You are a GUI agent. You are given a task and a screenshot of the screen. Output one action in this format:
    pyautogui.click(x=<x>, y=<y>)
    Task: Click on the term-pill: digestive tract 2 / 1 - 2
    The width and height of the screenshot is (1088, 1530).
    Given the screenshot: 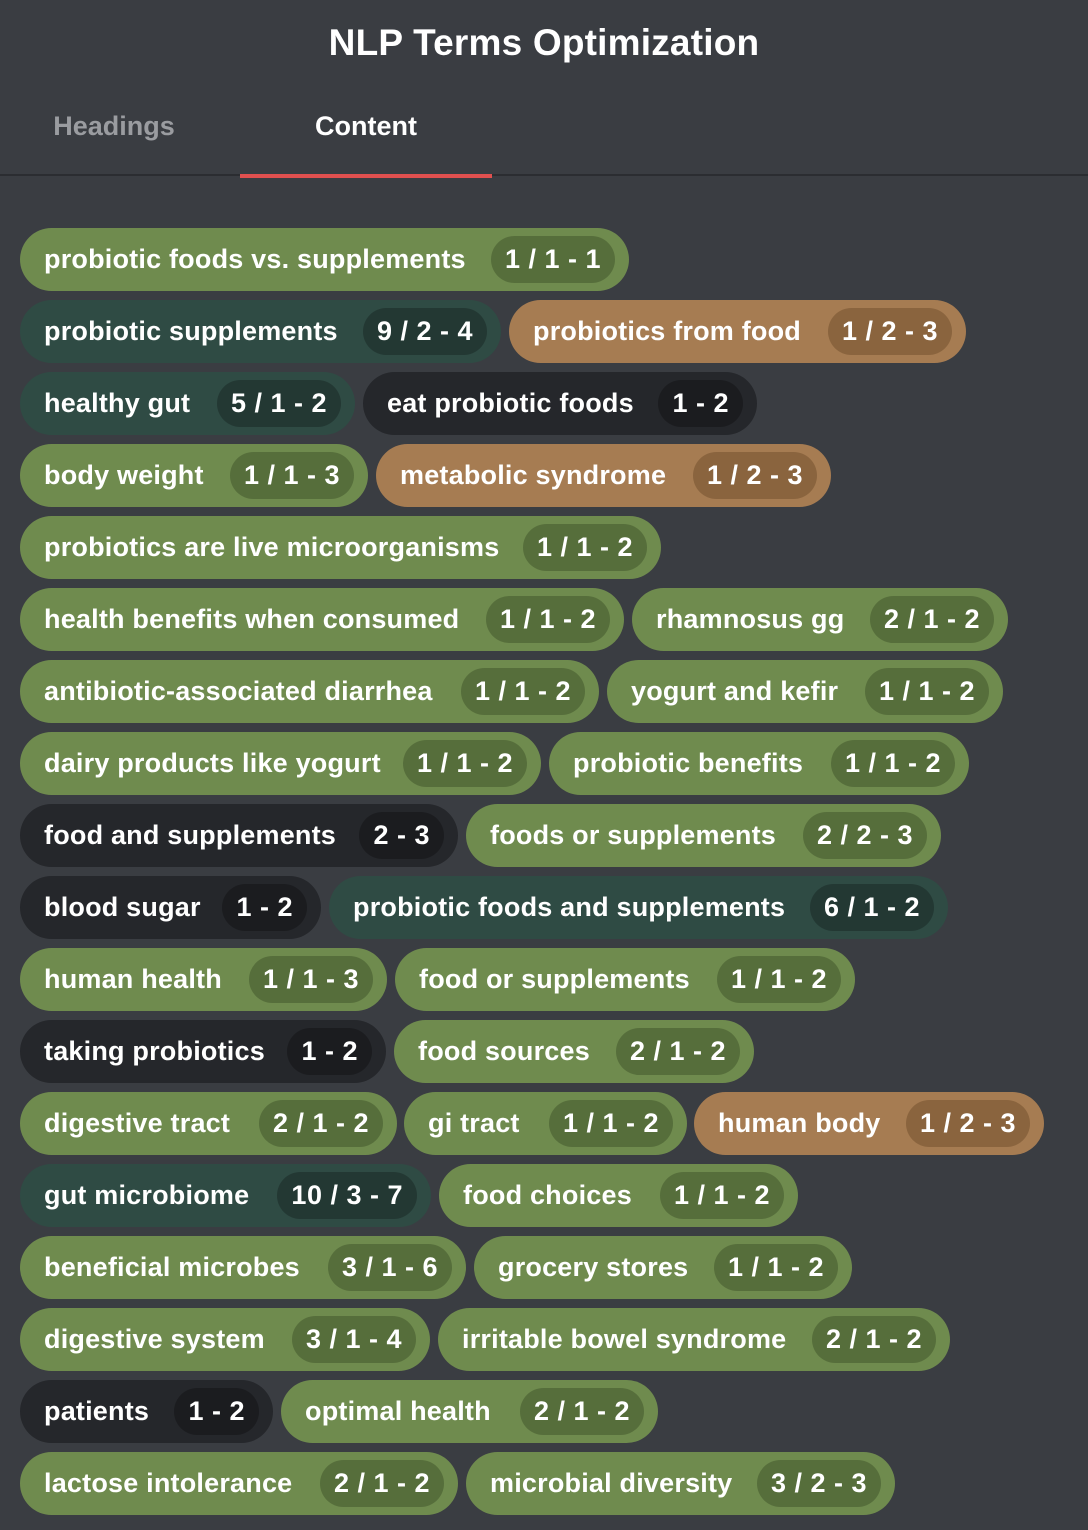 What is the action you would take?
    pyautogui.click(x=208, y=1123)
    